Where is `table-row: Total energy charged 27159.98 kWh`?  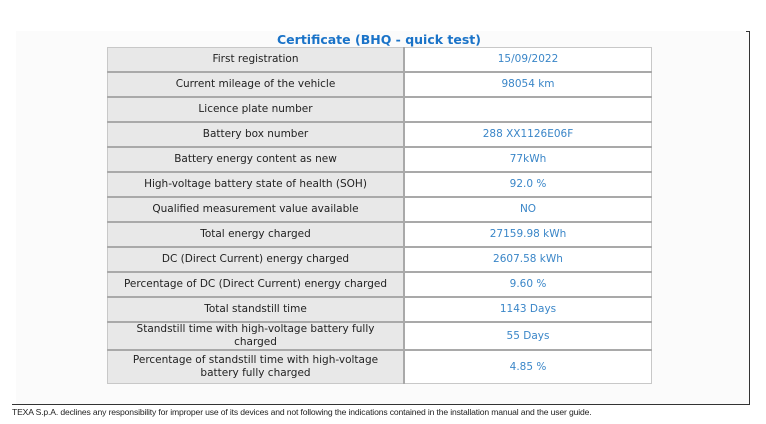 table-row: Total energy charged 27159.98 kWh is located at coordinates (379, 234).